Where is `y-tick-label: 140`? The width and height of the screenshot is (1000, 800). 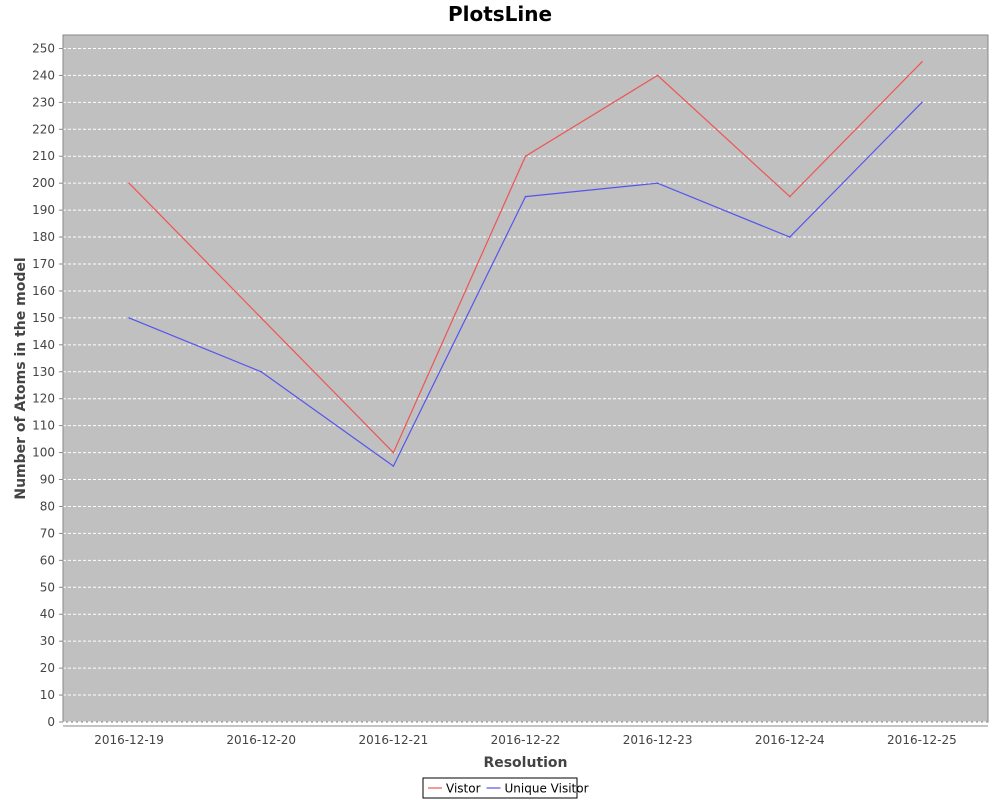 y-tick-label: 140 is located at coordinates (43, 345).